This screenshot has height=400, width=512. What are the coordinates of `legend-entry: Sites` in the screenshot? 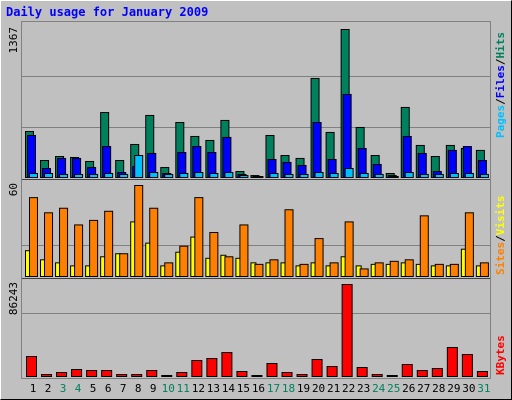 It's located at (500, 258).